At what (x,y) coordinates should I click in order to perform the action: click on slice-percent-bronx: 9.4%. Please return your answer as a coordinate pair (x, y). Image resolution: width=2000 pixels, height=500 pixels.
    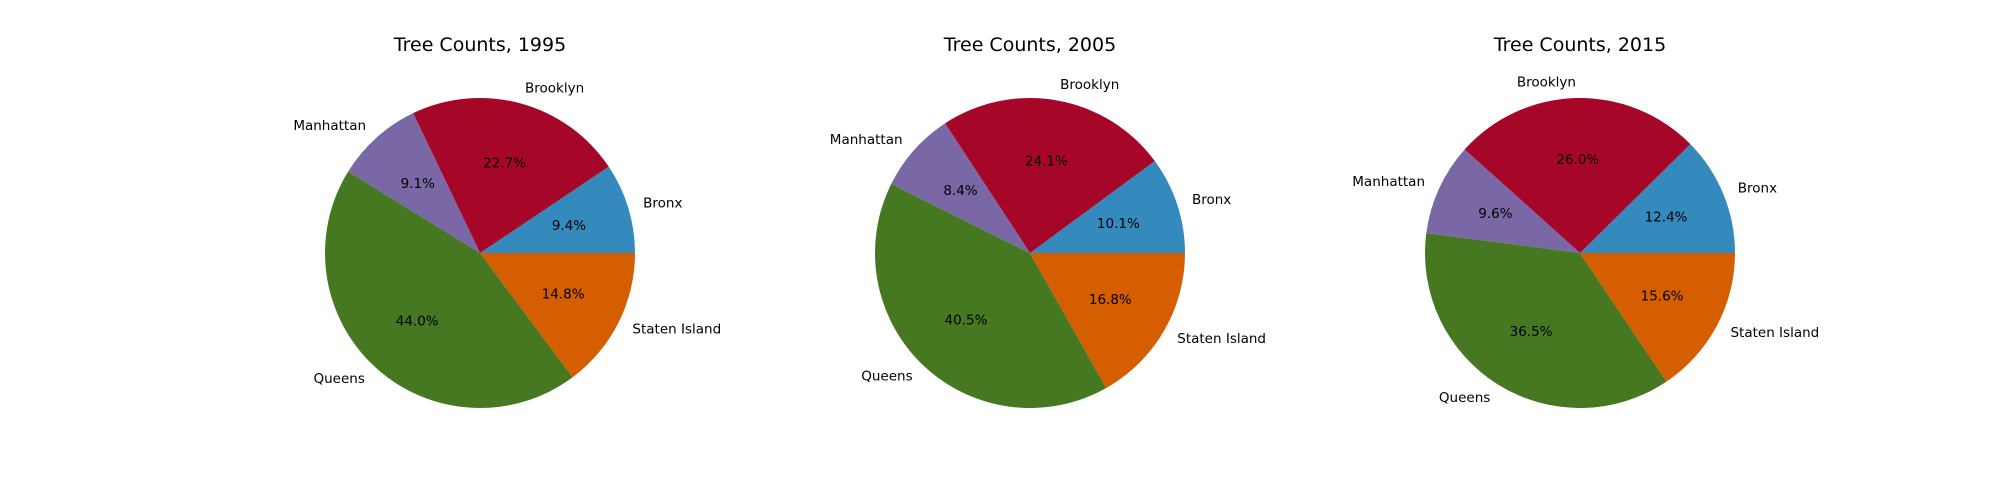
    Looking at the image, I should click on (569, 226).